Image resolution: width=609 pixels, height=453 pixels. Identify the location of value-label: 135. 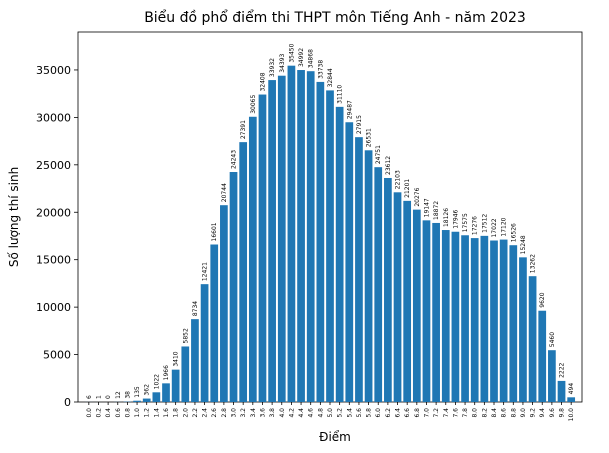
(137, 392).